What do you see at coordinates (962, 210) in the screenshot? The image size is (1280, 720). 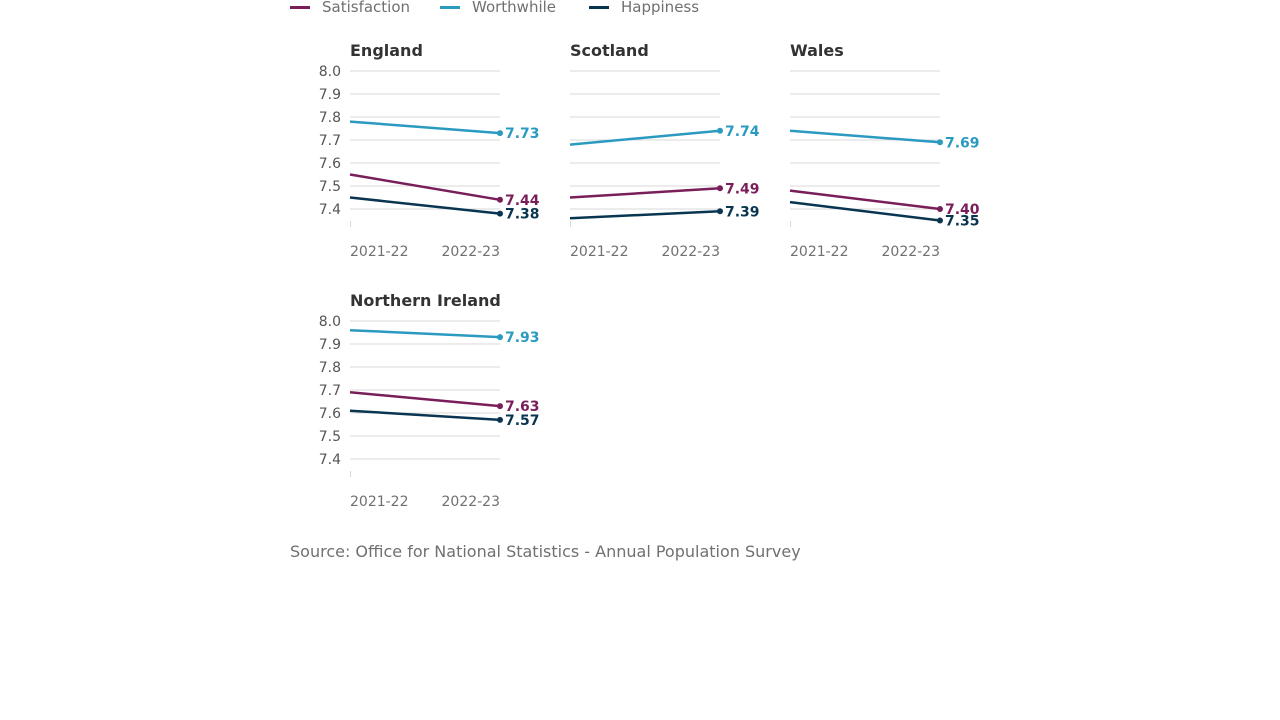 I see `series-end-label-satisfaction: 7.40` at bounding box center [962, 210].